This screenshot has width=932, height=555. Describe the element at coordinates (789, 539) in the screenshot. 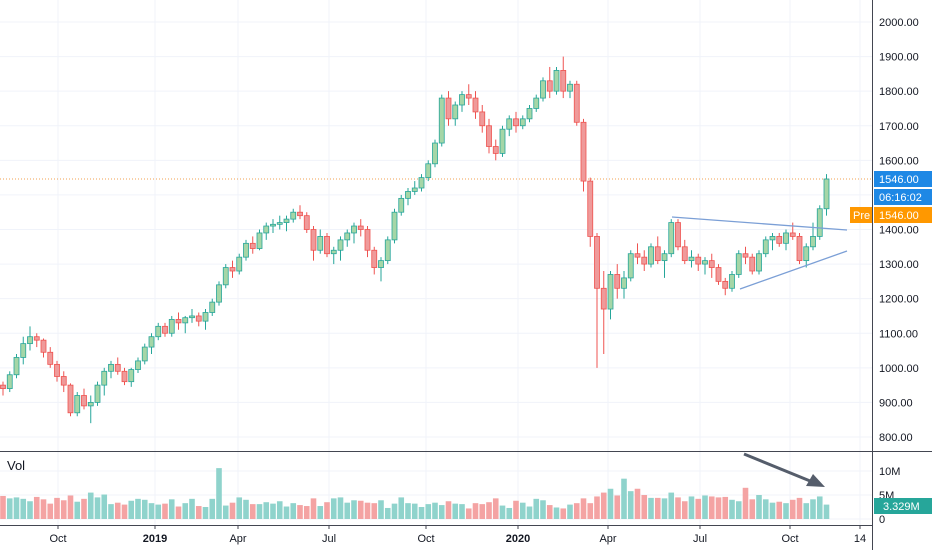

I see `date-tick-label: Oct` at that location.